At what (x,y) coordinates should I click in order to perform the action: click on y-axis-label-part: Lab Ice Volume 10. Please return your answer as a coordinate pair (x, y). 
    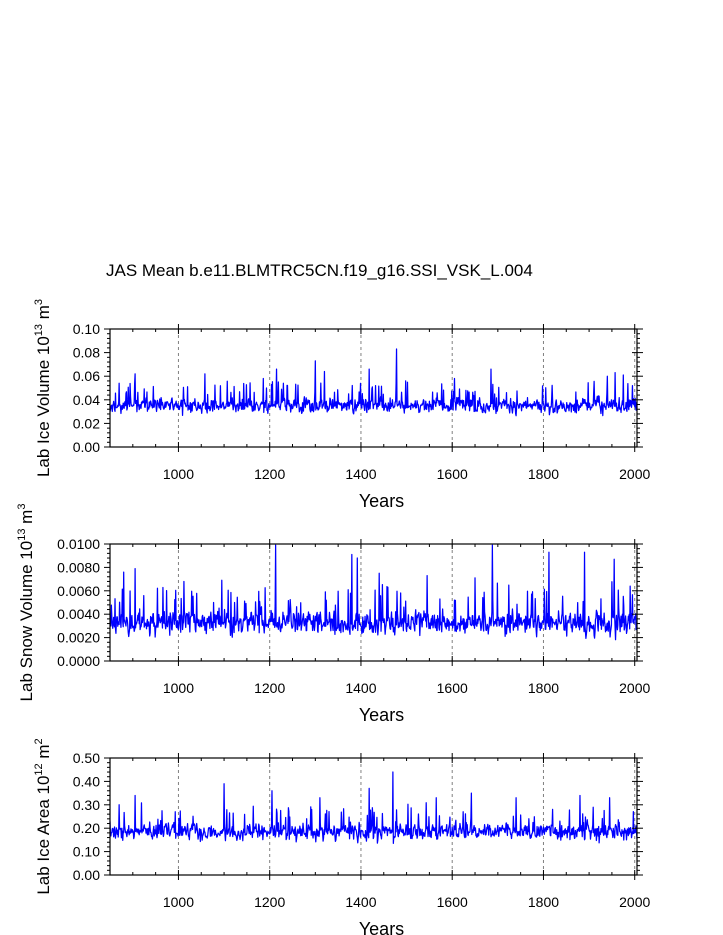
    Looking at the image, I should click on (43, 406).